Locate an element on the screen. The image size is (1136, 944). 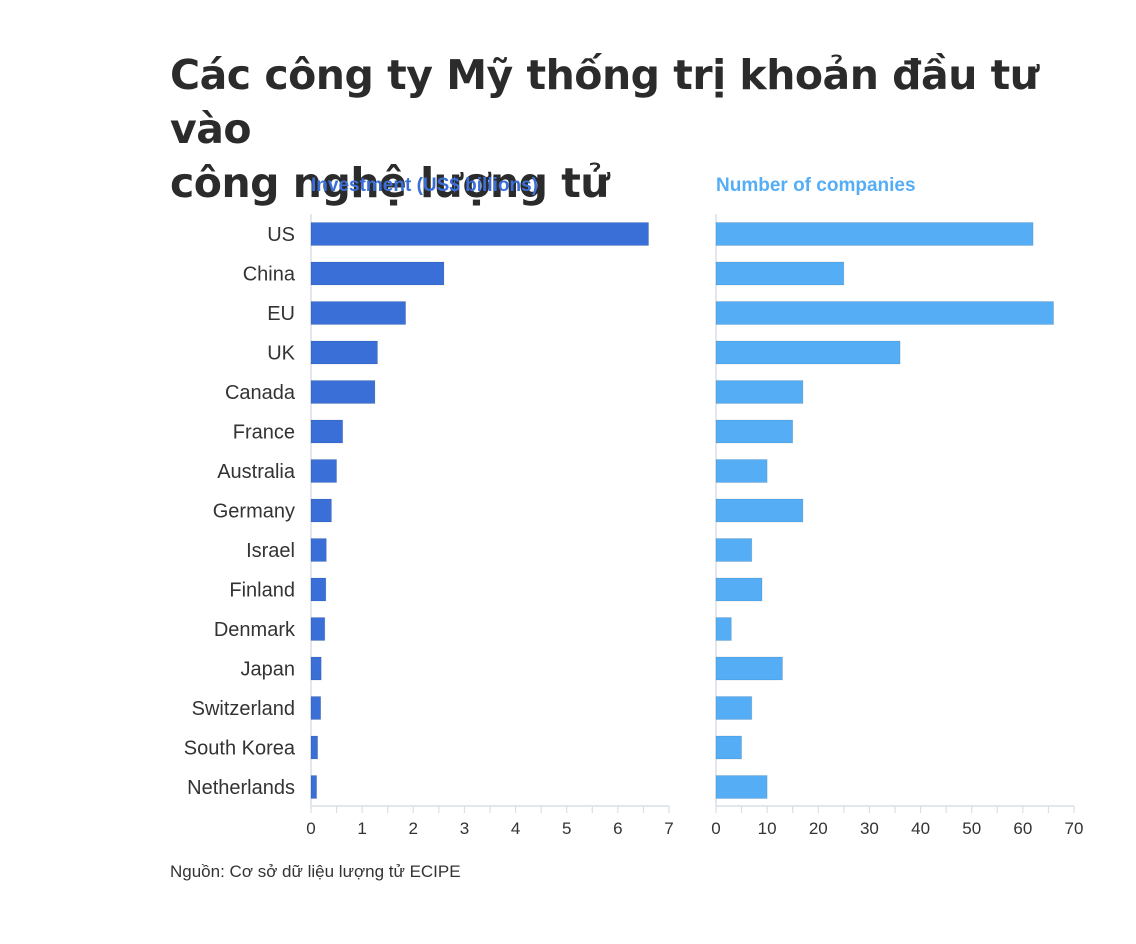
bar-investment-switzerland is located at coordinates (316, 708).